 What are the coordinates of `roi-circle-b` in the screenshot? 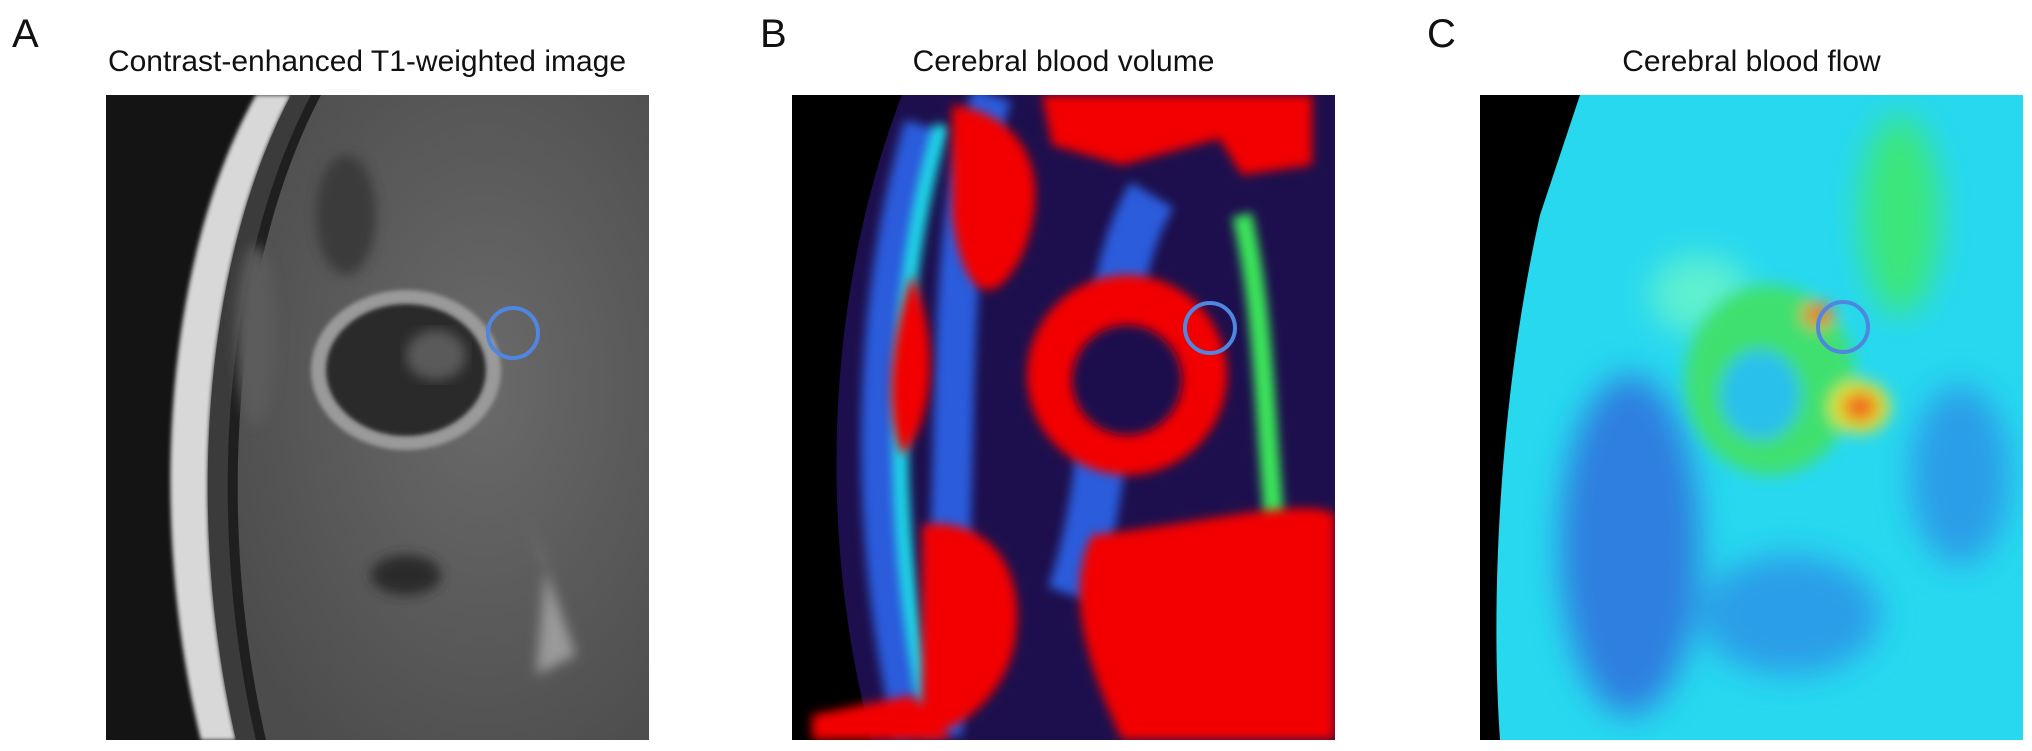 It's located at (1210, 328).